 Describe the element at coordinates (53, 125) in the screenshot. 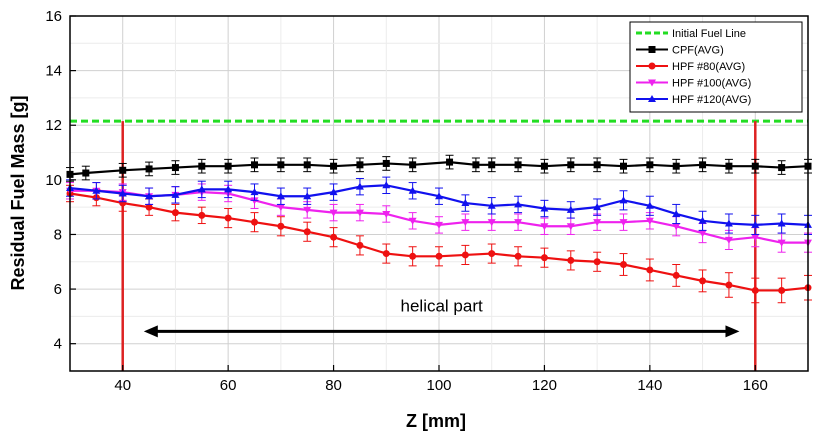

I see `y-tick-label: 12` at that location.